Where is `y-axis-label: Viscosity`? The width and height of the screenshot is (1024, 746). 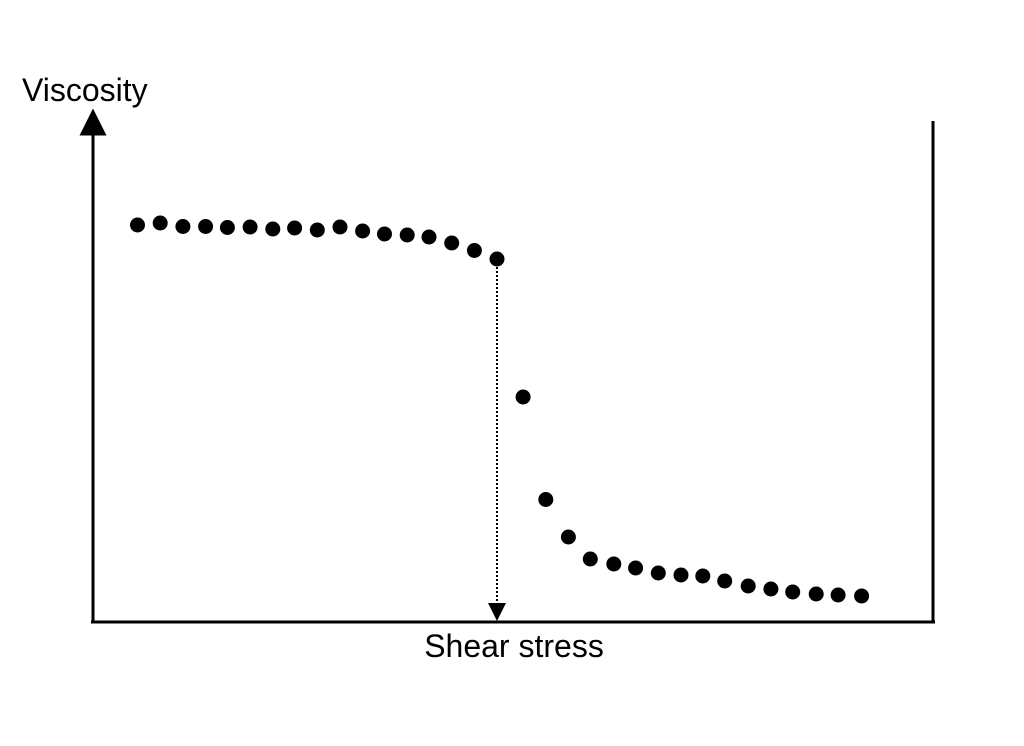
y-axis-label: Viscosity is located at coordinates (85, 90).